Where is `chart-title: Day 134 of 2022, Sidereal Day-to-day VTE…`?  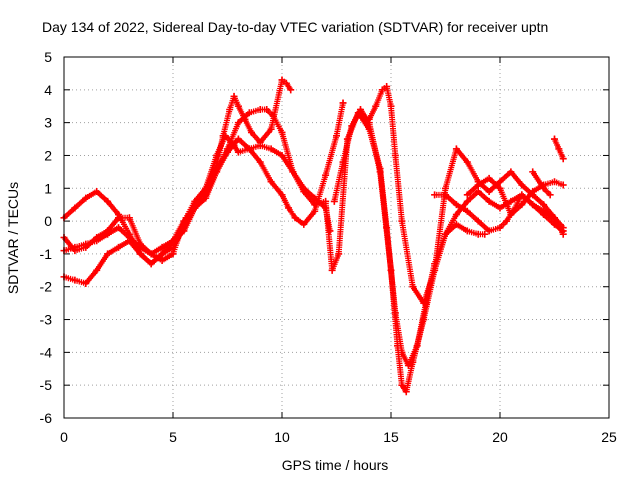
chart-title: Day 134 of 2022, Sidereal Day-to-day VTE… is located at coordinates (295, 27).